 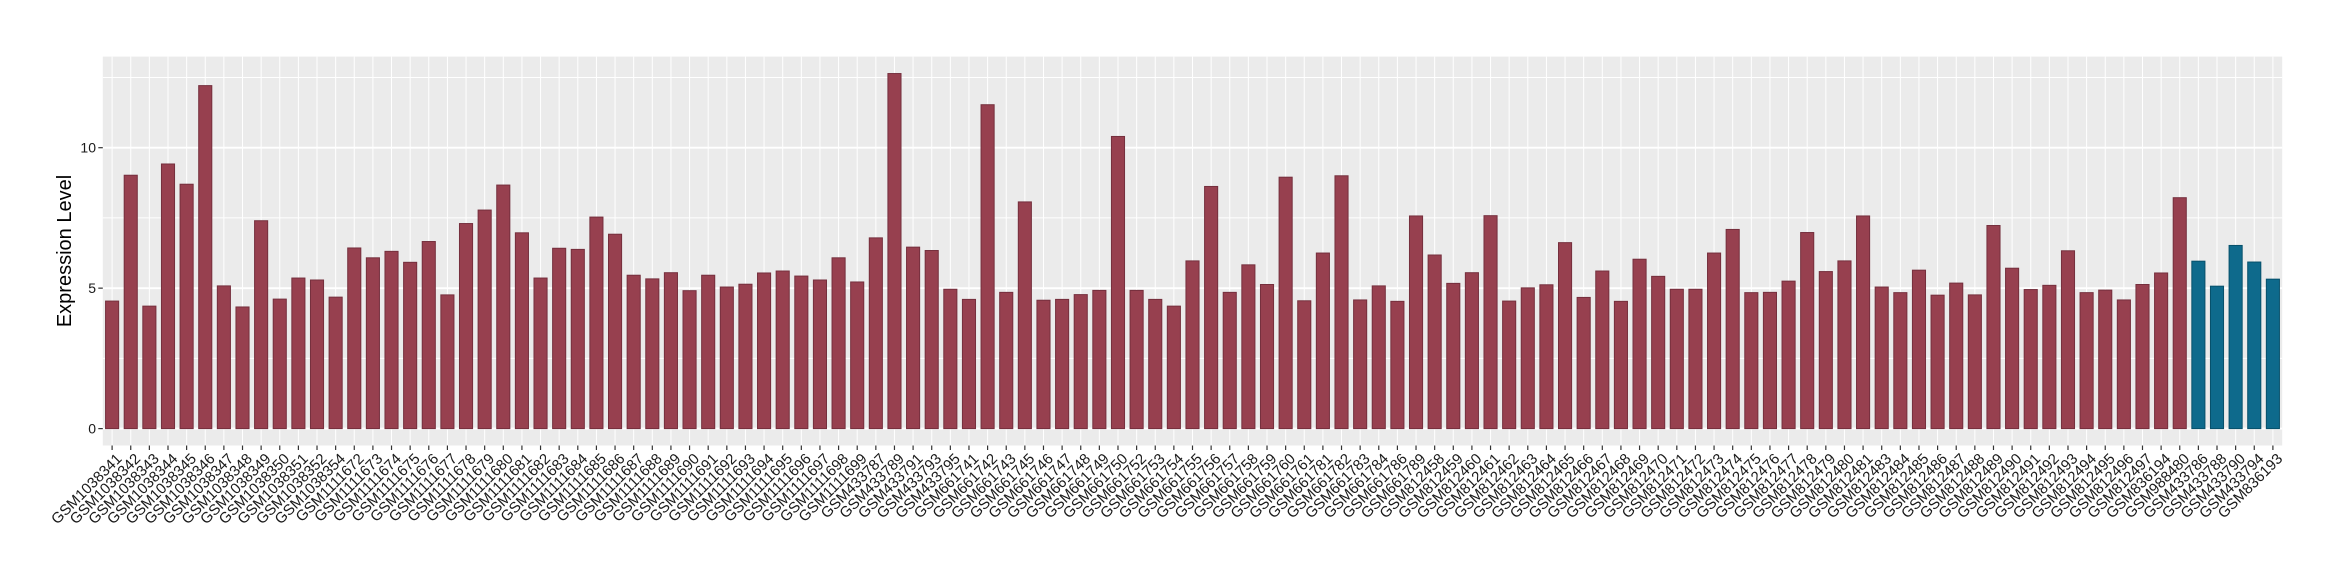 What do you see at coordinates (88, 148) in the screenshot?
I see `svg-text: 10` at bounding box center [88, 148].